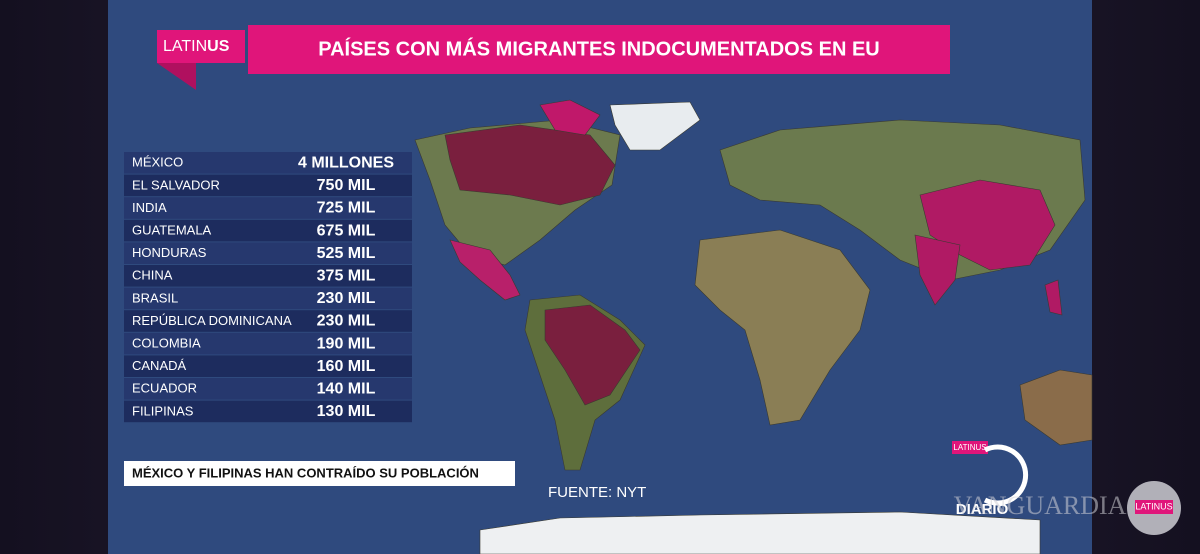 The width and height of the screenshot is (1200, 554). What do you see at coordinates (597, 492) in the screenshot?
I see `source: FUENTE: NYT` at bounding box center [597, 492].